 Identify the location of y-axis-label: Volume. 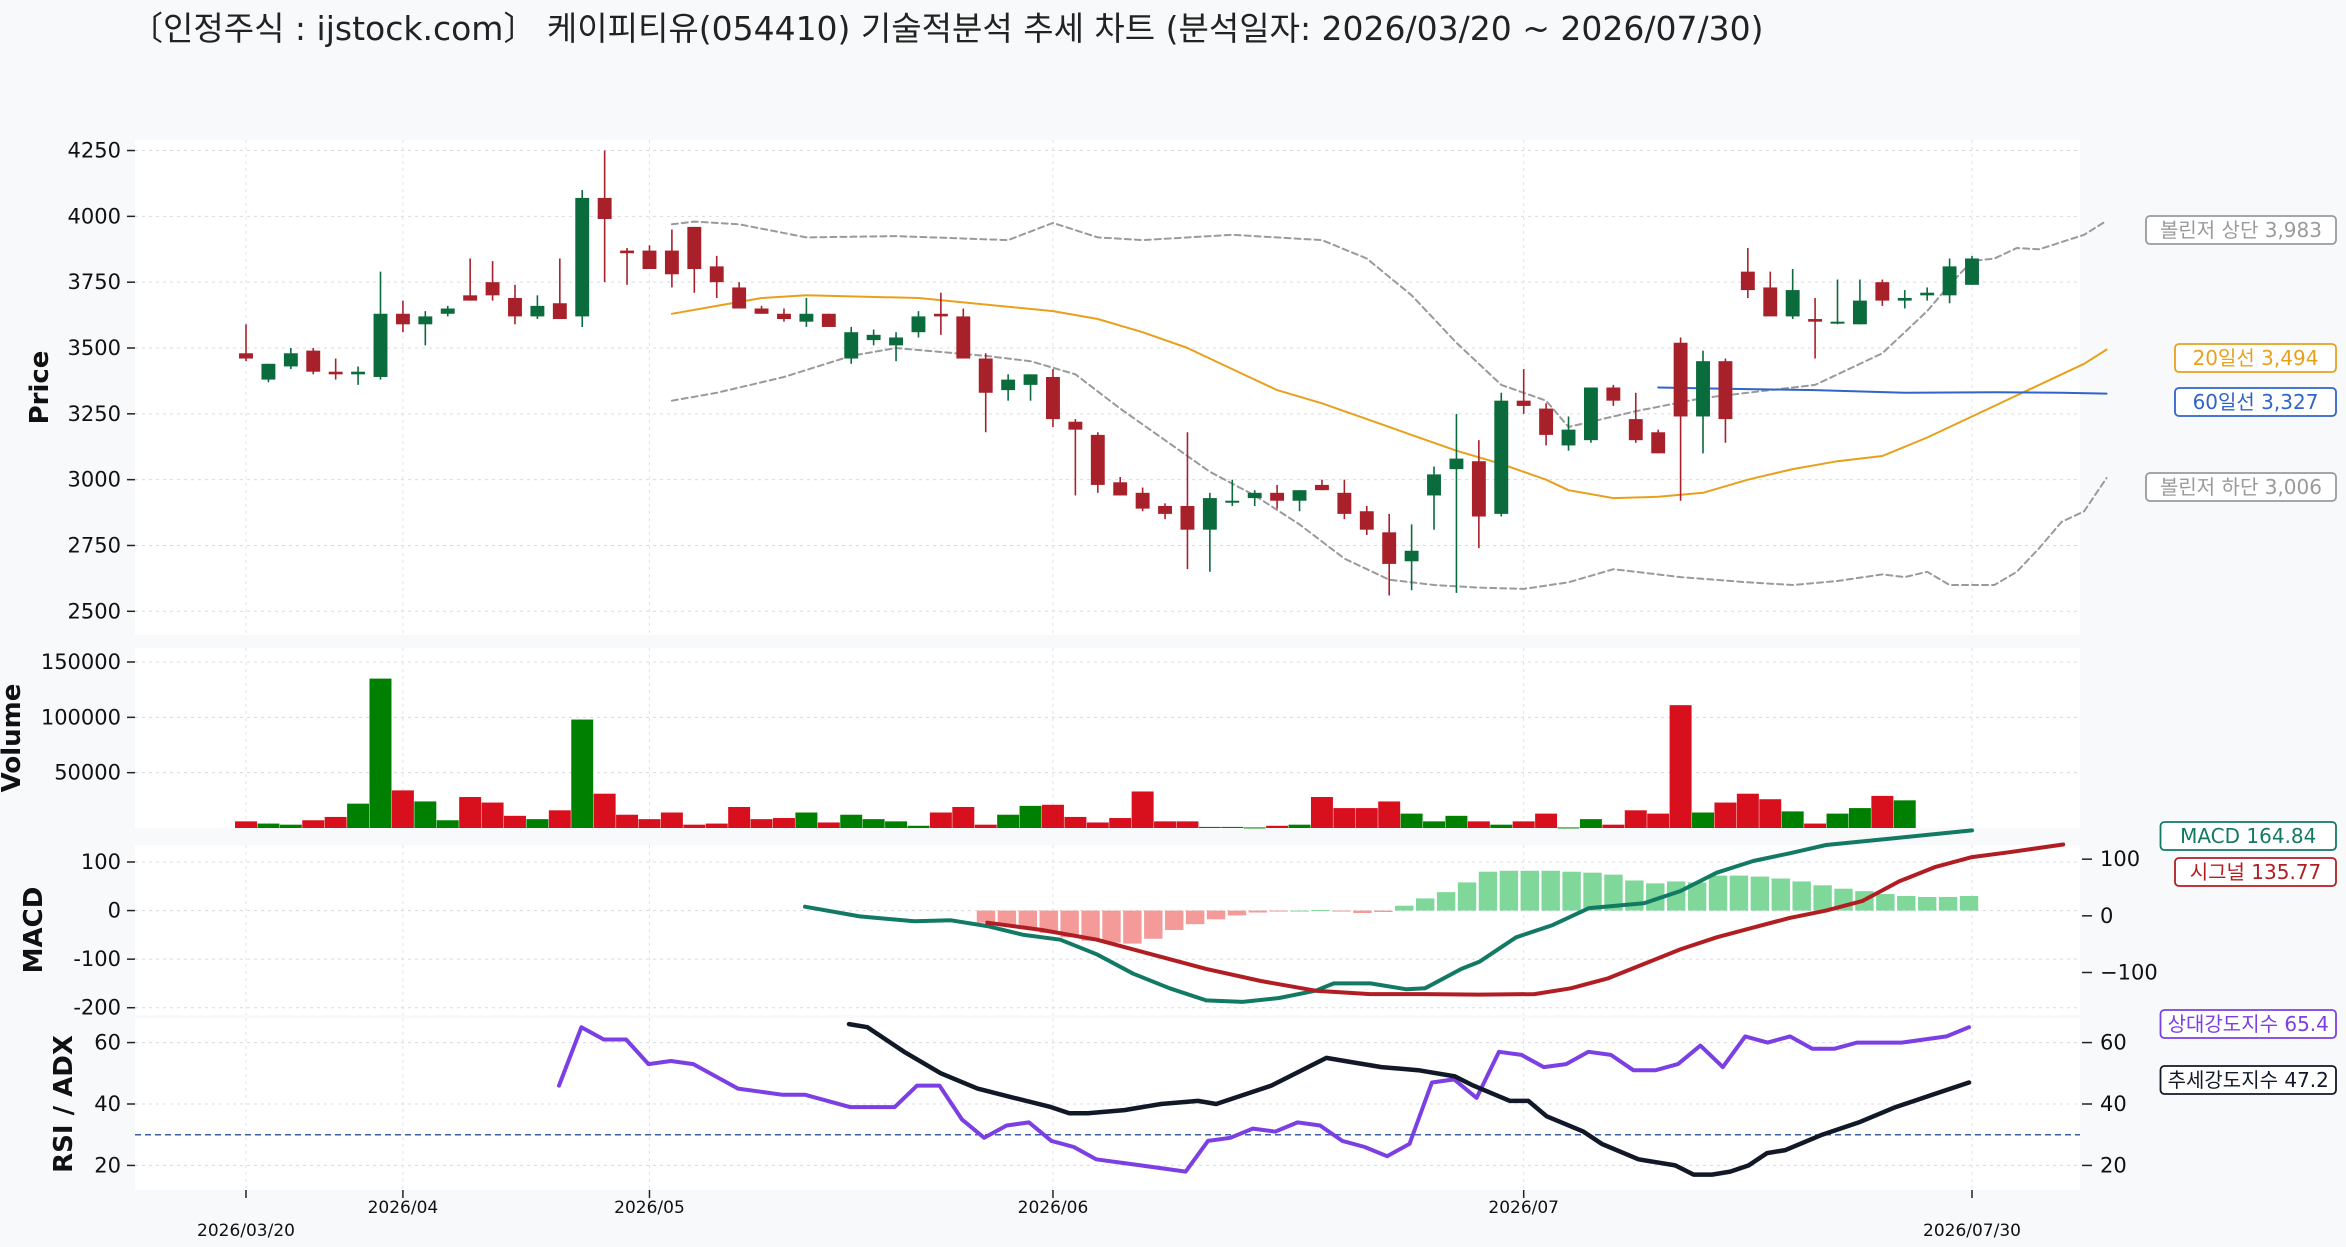
(13, 738).